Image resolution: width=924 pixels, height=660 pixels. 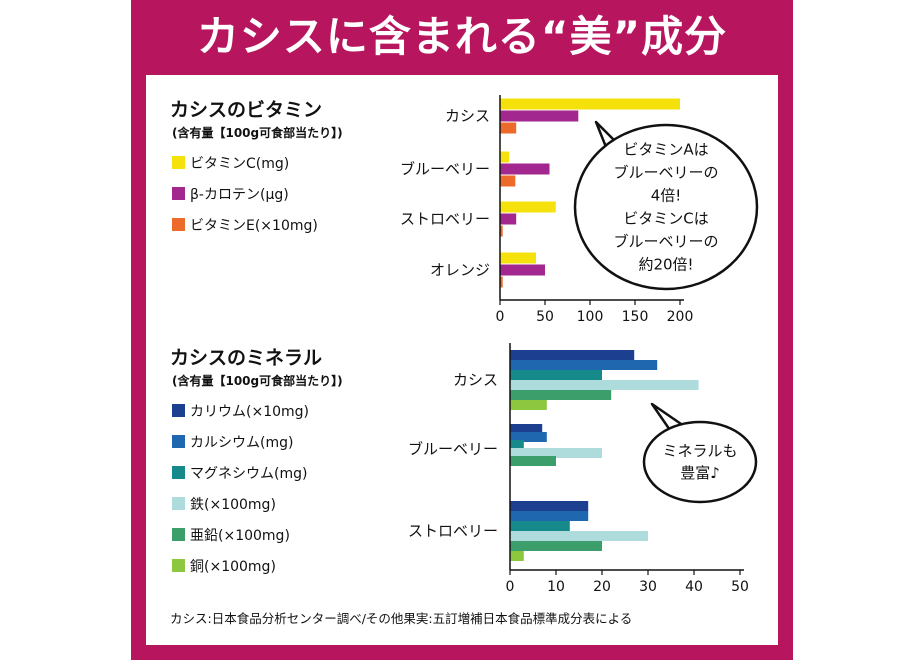 What do you see at coordinates (246, 358) in the screenshot?
I see `mineral-chart-title: カシスのミネラル` at bounding box center [246, 358].